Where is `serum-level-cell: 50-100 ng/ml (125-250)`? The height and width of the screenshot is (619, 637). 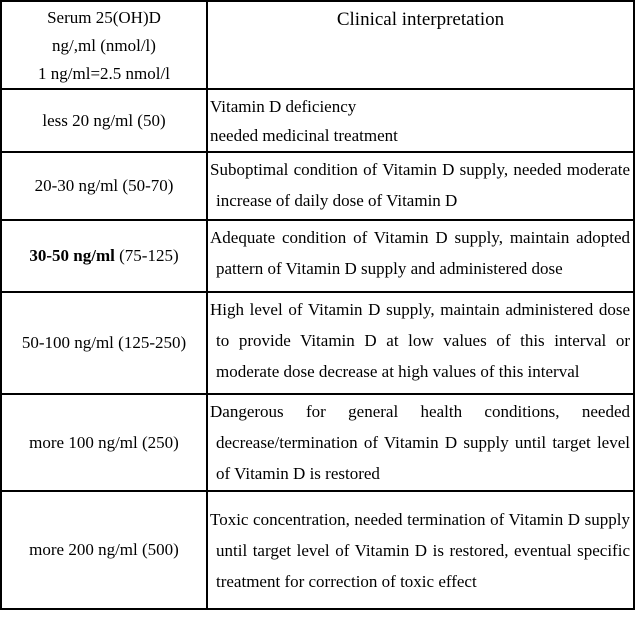 serum-level-cell: 50-100 ng/ml (125-250) is located at coordinates (104, 343).